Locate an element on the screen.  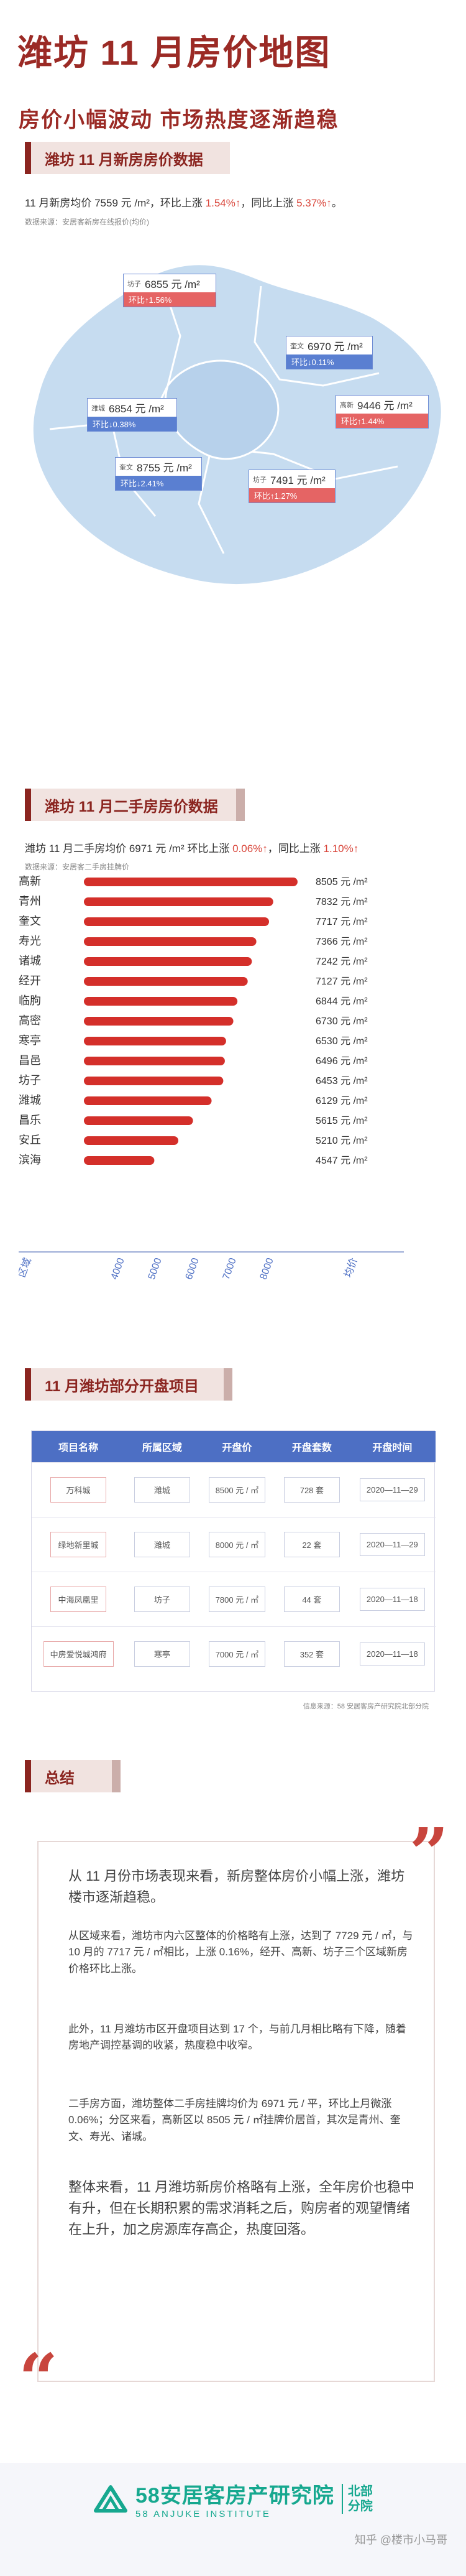
category-label: 昌乐 is located at coordinates (30, 1120).